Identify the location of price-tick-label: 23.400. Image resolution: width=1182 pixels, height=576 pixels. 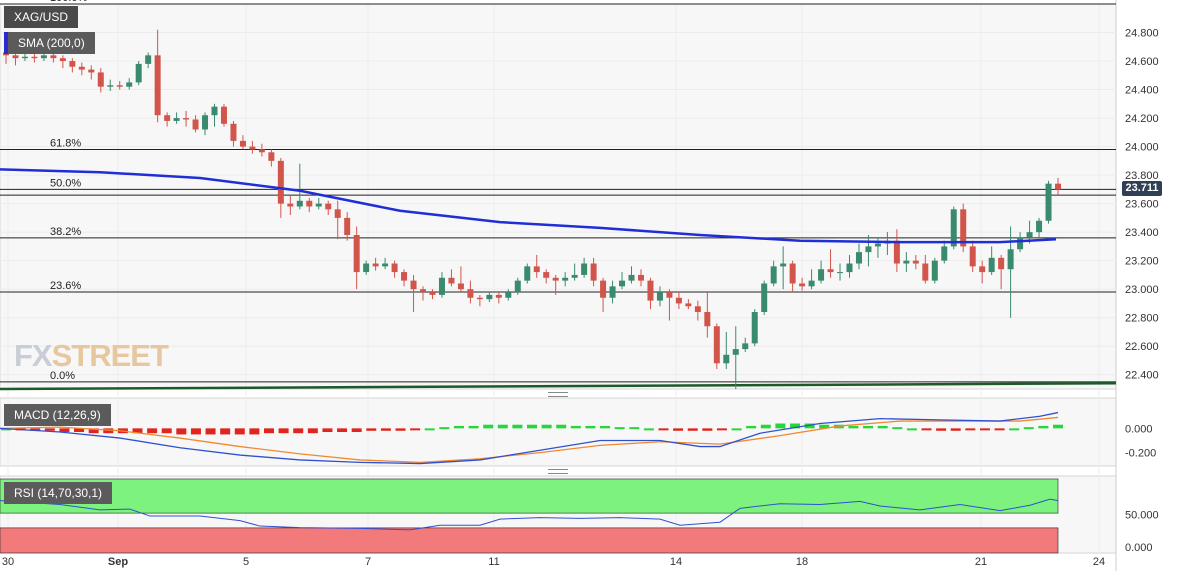
(1142, 233).